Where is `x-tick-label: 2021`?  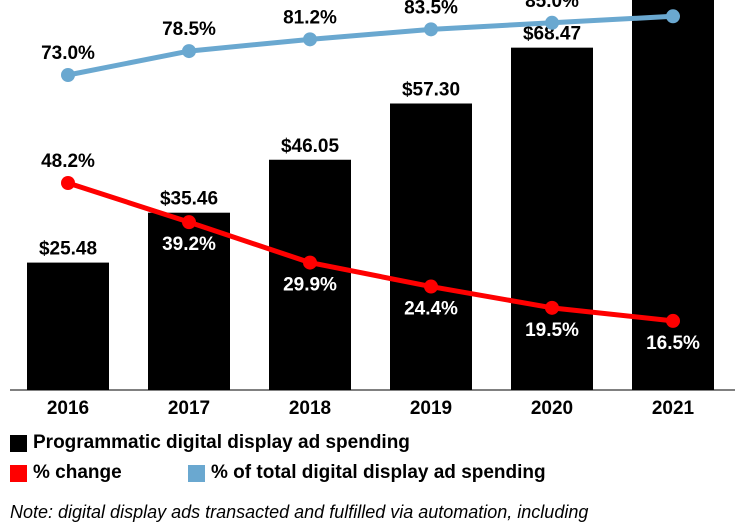
x-tick-label: 2021 is located at coordinates (673, 408).